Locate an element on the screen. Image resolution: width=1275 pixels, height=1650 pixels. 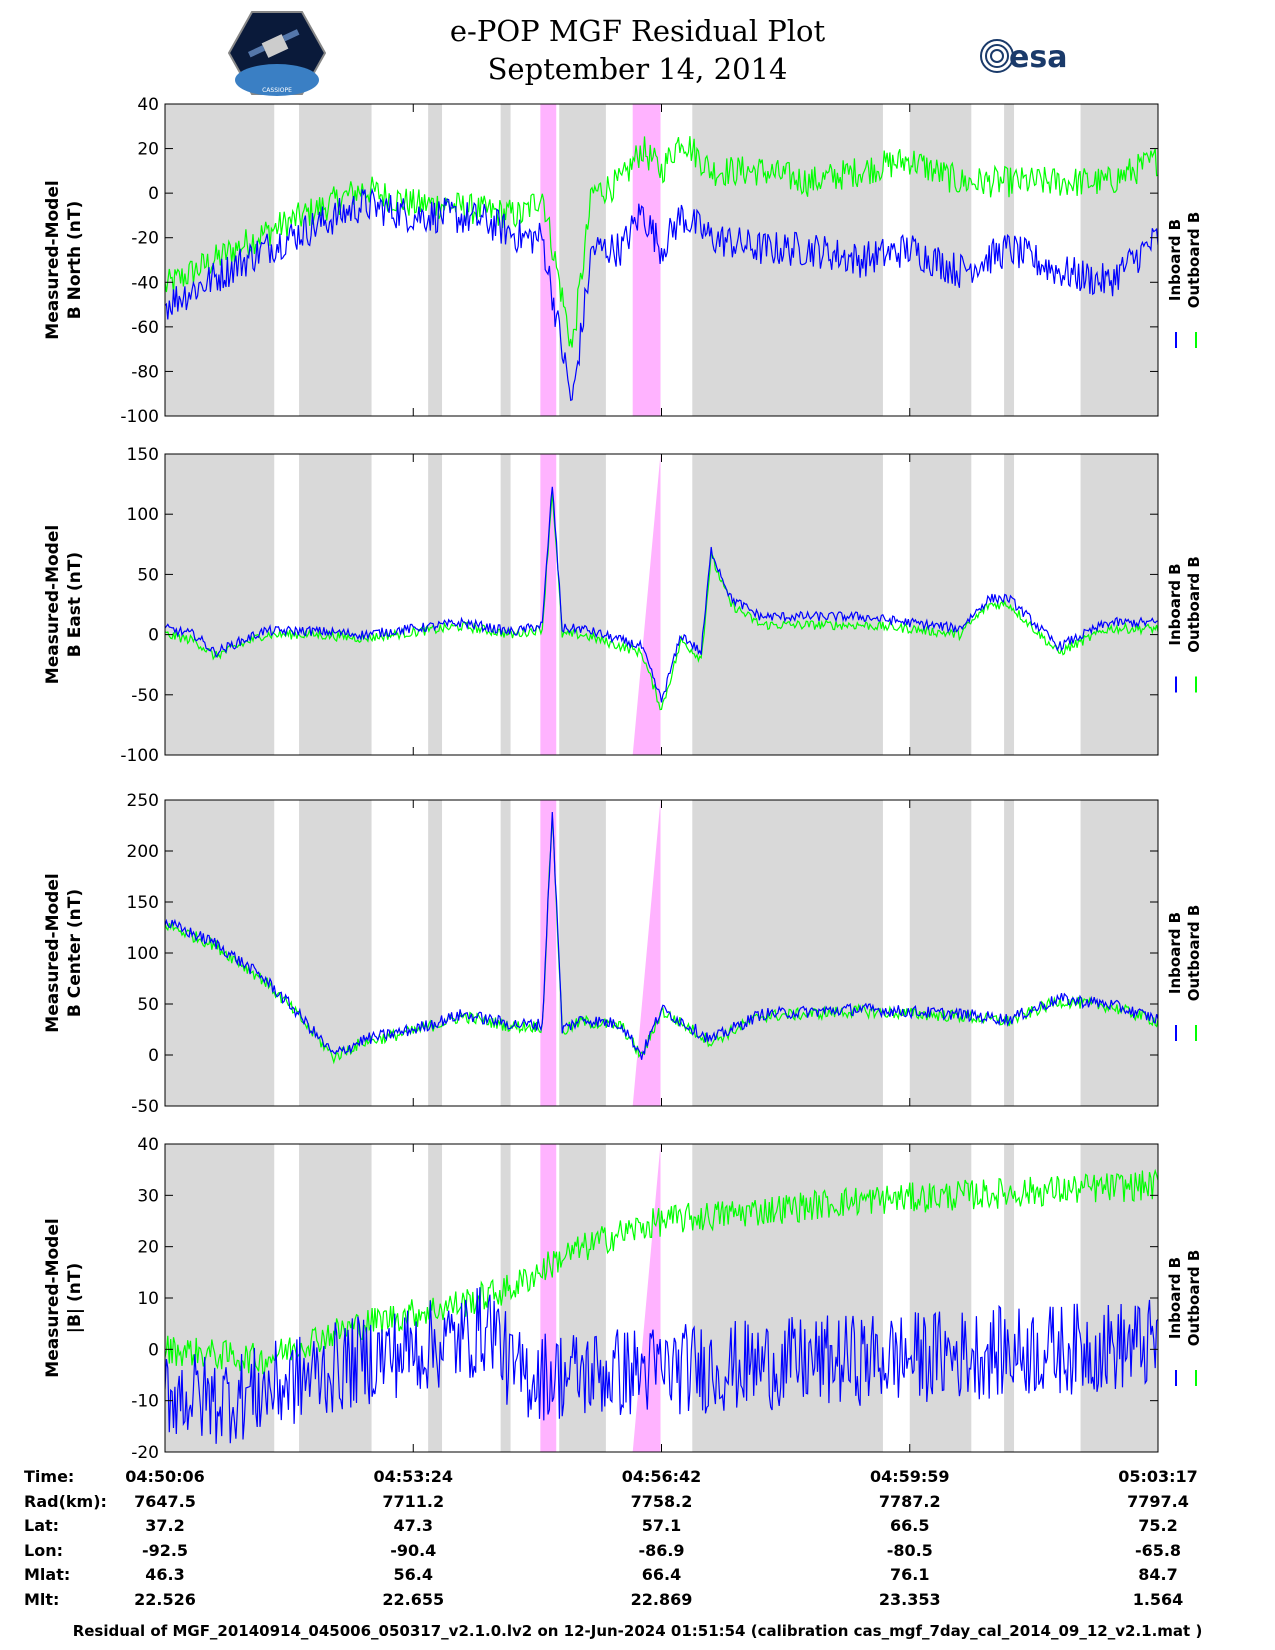
table-row-label: Time: is located at coordinates (49, 1476).